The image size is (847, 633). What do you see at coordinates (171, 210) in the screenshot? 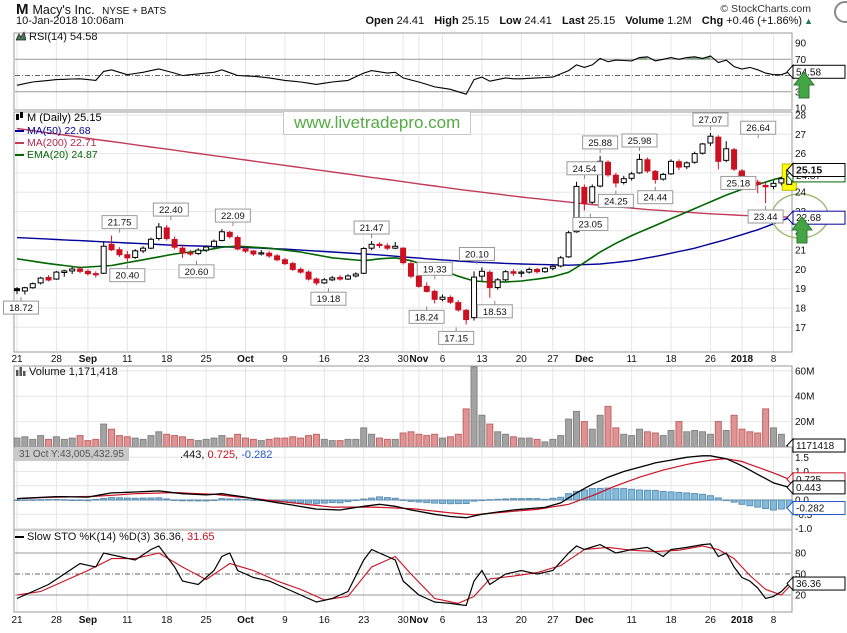
I see `svg-text: 22.40` at bounding box center [171, 210].